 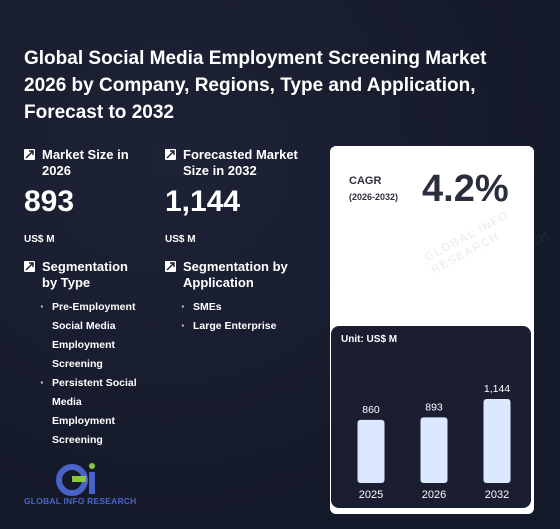 What do you see at coordinates (434, 407) in the screenshot?
I see `data-label: 893` at bounding box center [434, 407].